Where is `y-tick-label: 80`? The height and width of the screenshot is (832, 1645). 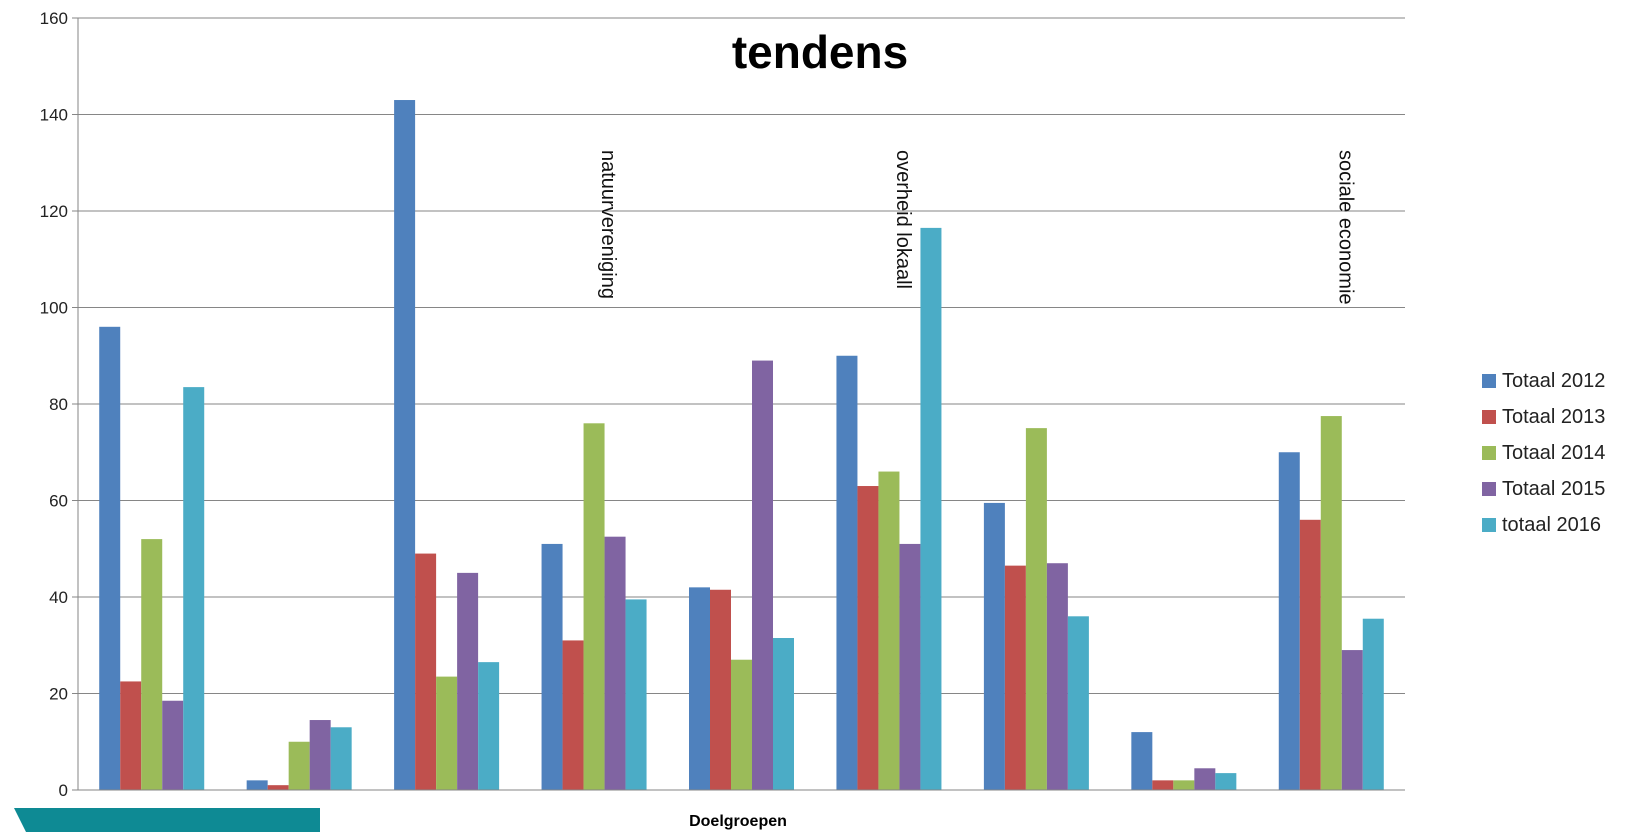
y-tick-label: 80 is located at coordinates (58, 404).